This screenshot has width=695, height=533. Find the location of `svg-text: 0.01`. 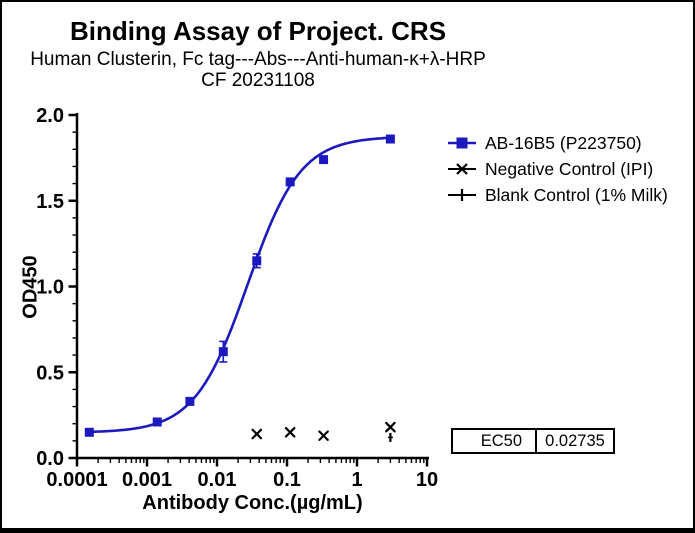

svg-text: 0.01 is located at coordinates (217, 480).